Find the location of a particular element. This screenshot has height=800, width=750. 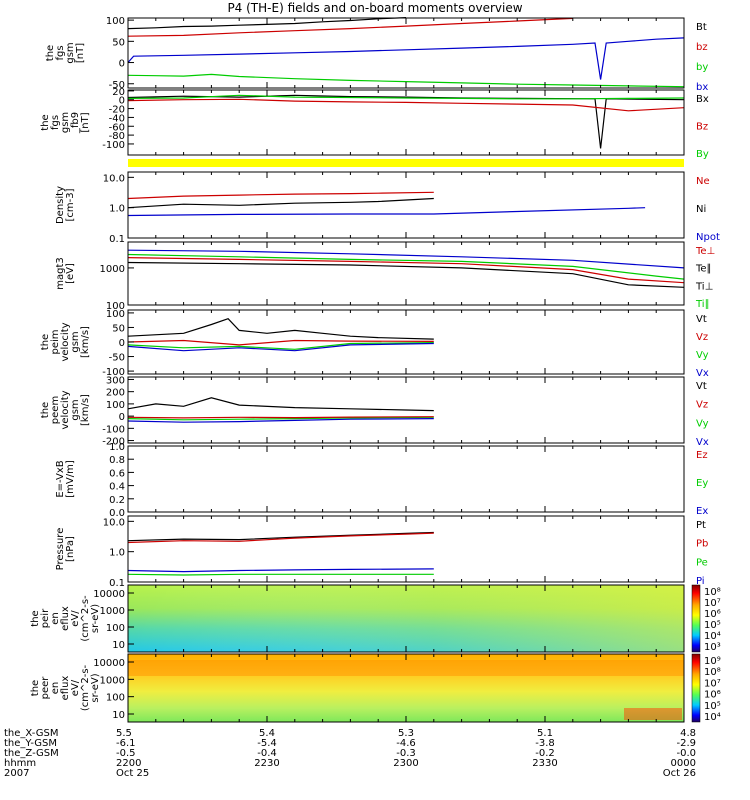

ephemeris-value: -2.9 is located at coordinates (686, 743).